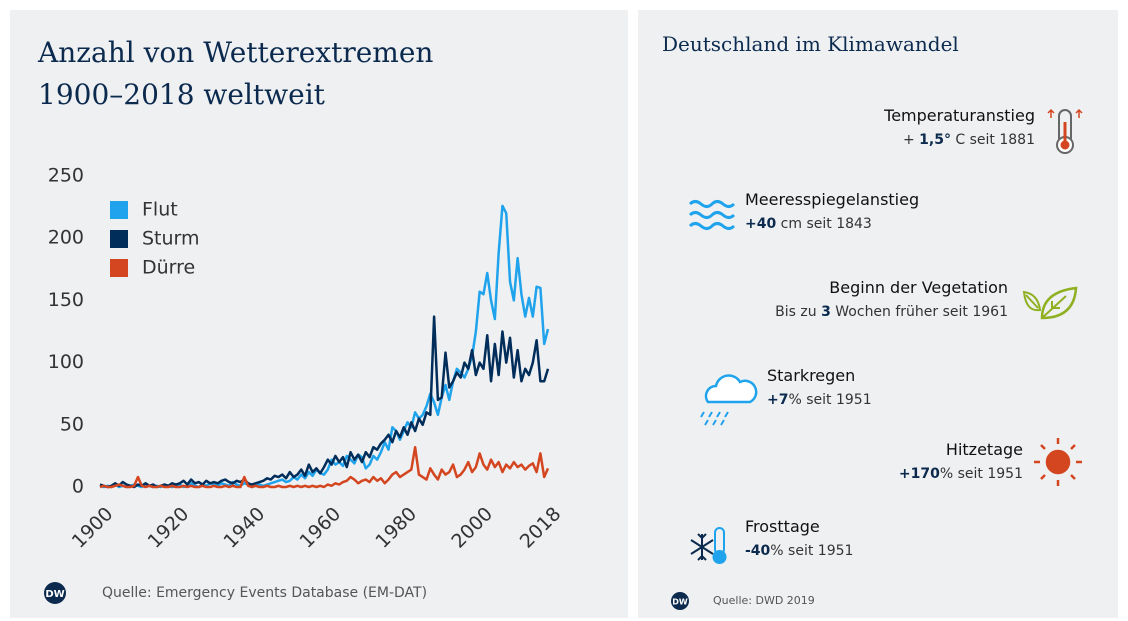 The width and height of the screenshot is (1128, 621). Describe the element at coordinates (911, 140) in the screenshot. I see `detail-part: +` at that location.